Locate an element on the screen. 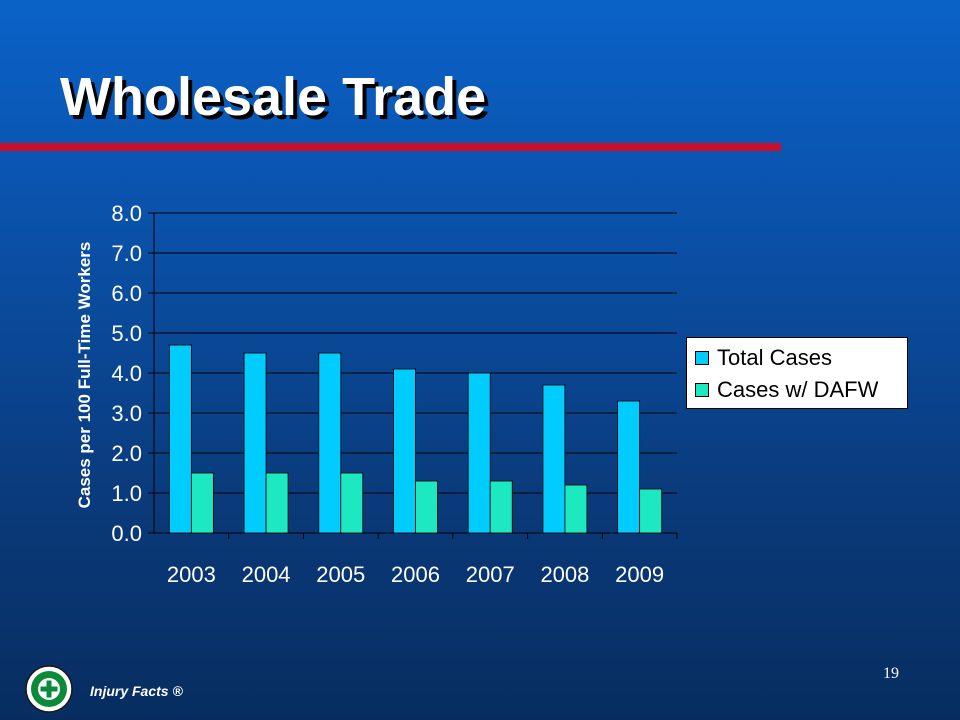 The image size is (960, 720). x-tick-label: 2009 is located at coordinates (639, 574).